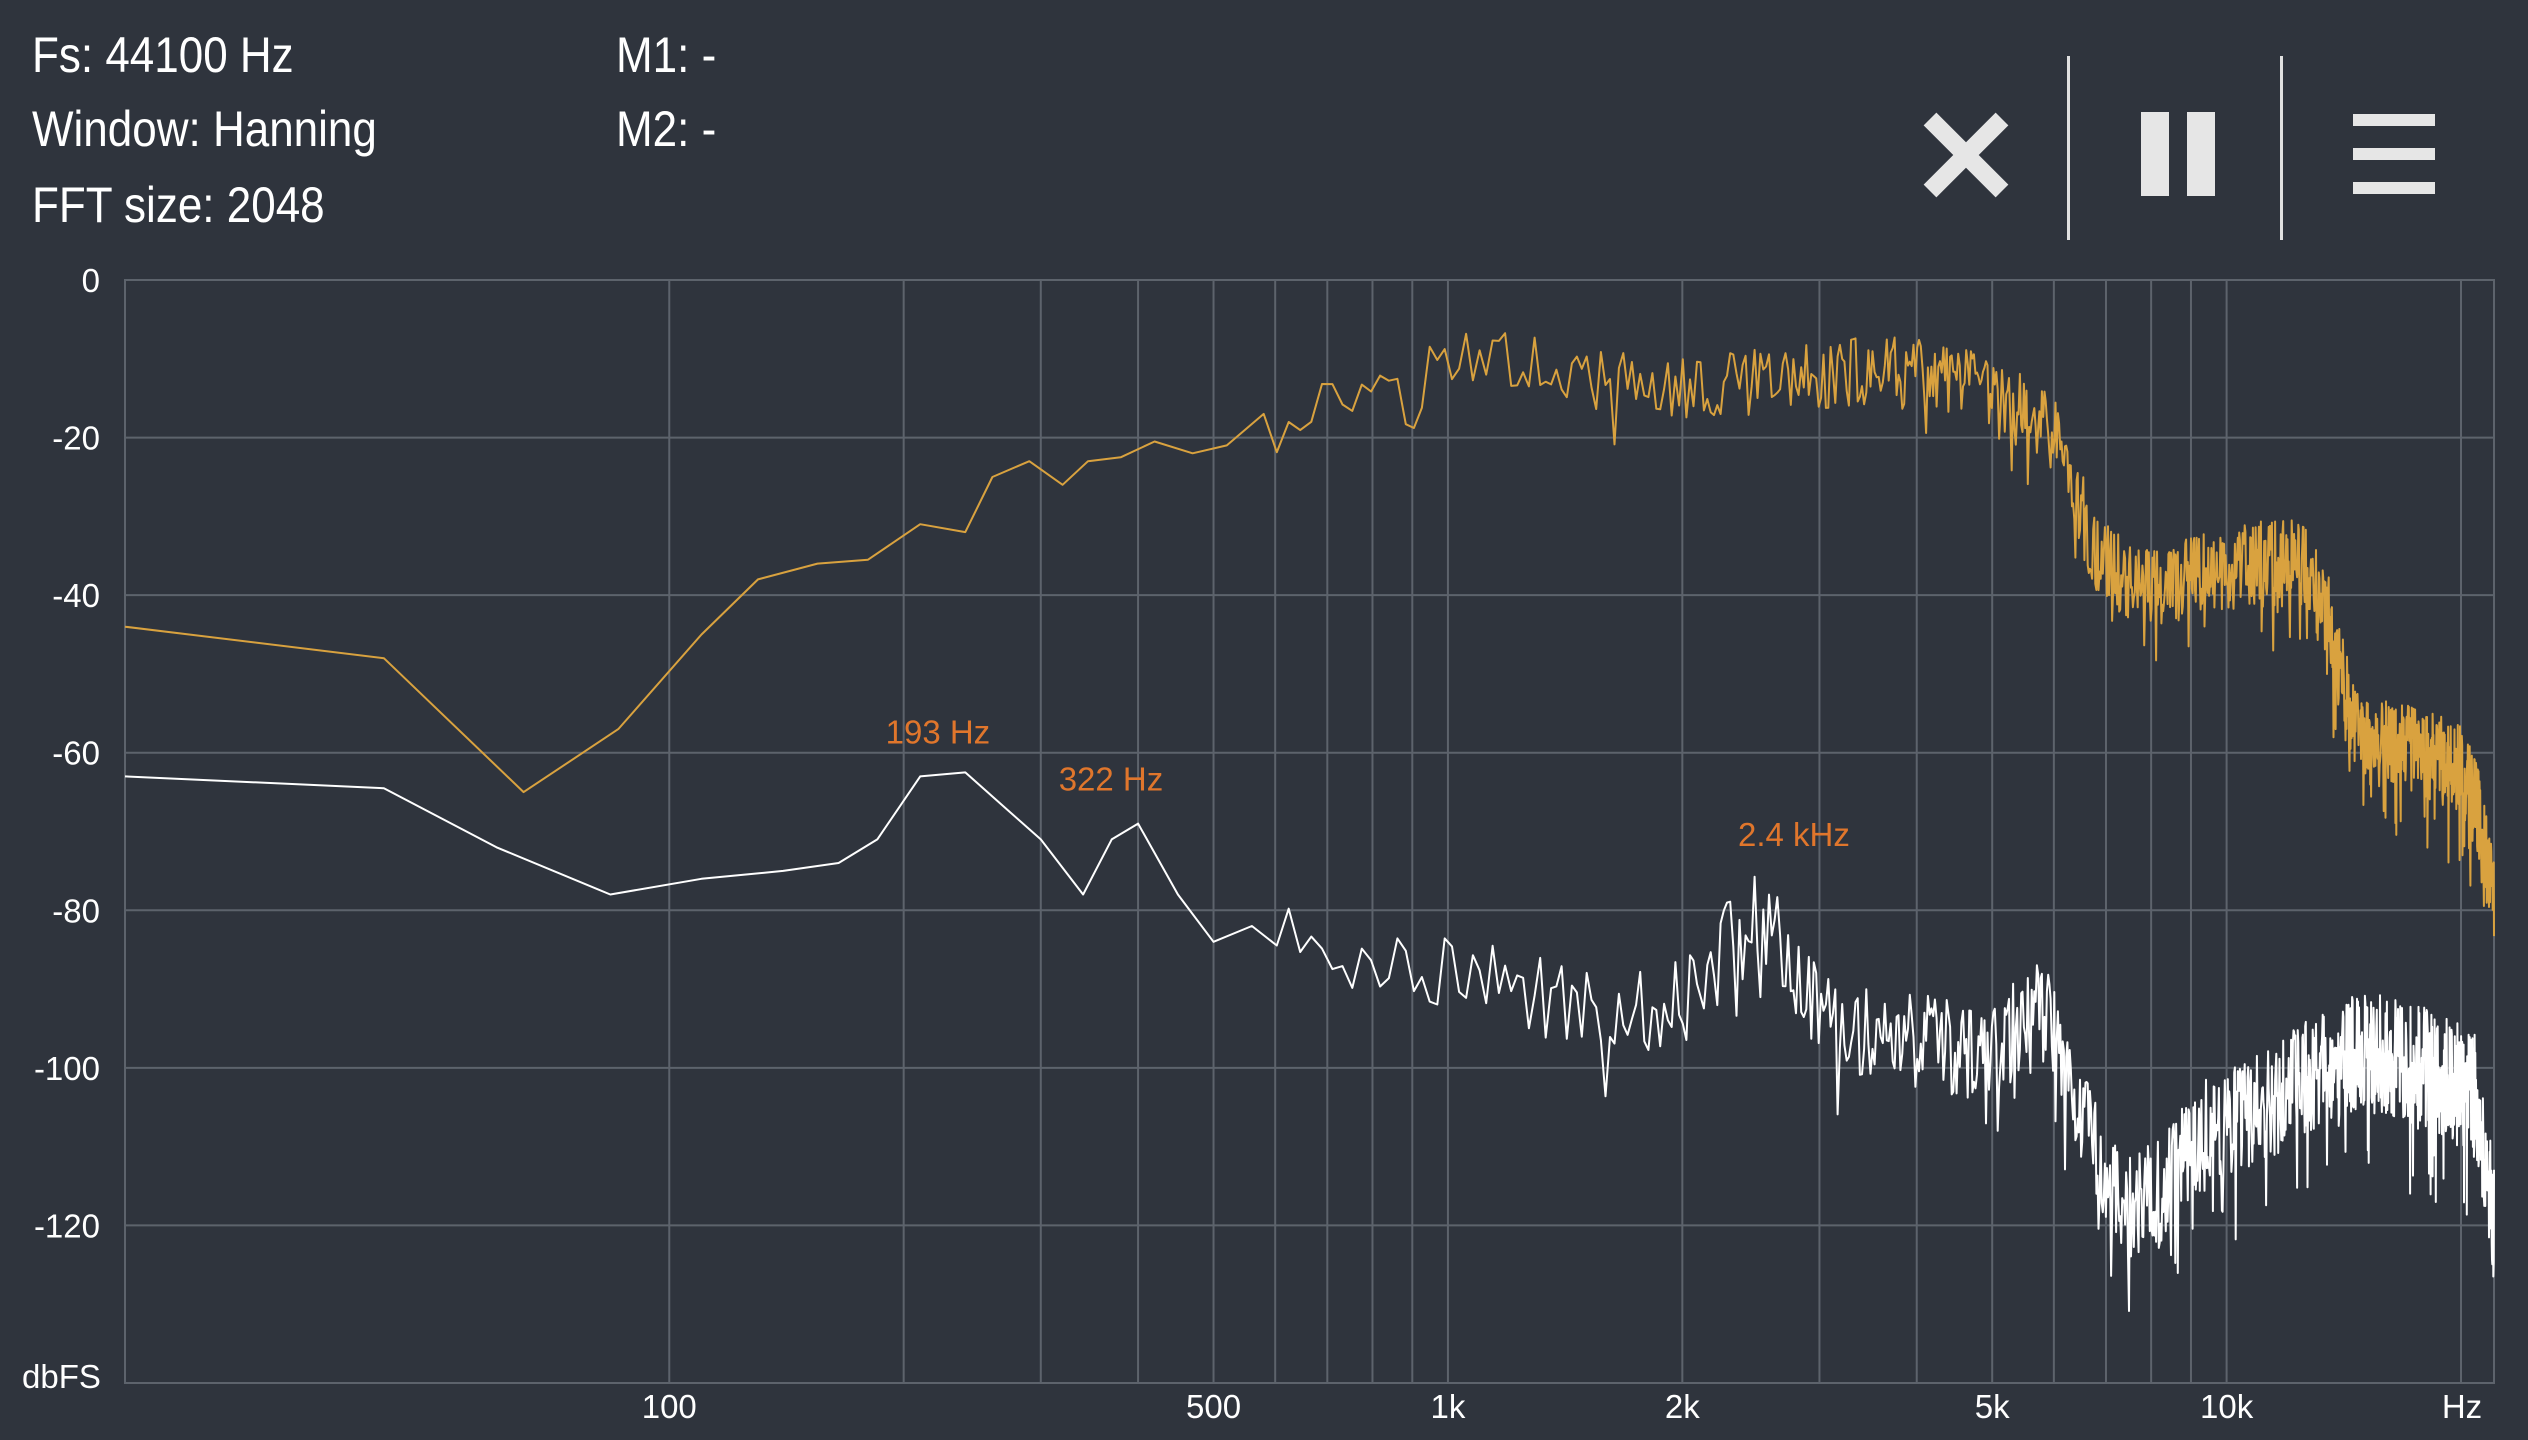 This screenshot has width=2528, height=1440. I want to click on x-tick-label: 500, so click(1213, 1406).